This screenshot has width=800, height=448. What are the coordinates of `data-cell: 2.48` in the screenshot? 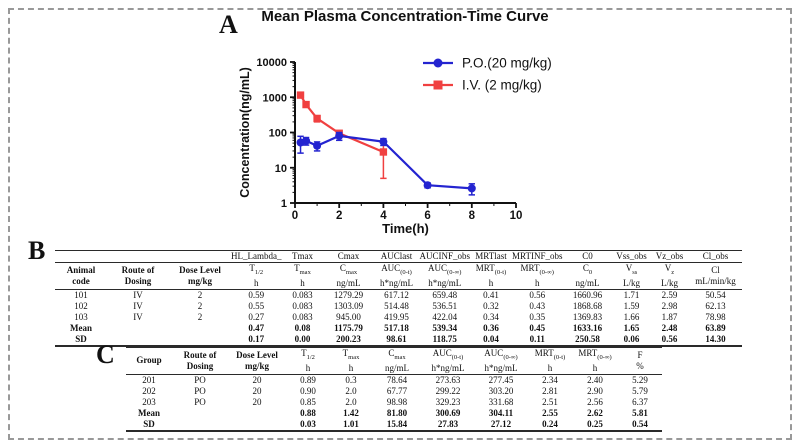 It's located at (669, 327).